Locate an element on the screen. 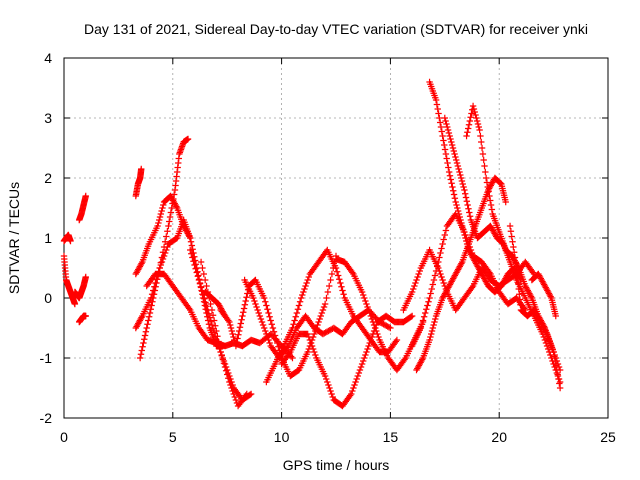 This screenshot has width=640, height=480. series-arc-c is located at coordinates (80, 287).